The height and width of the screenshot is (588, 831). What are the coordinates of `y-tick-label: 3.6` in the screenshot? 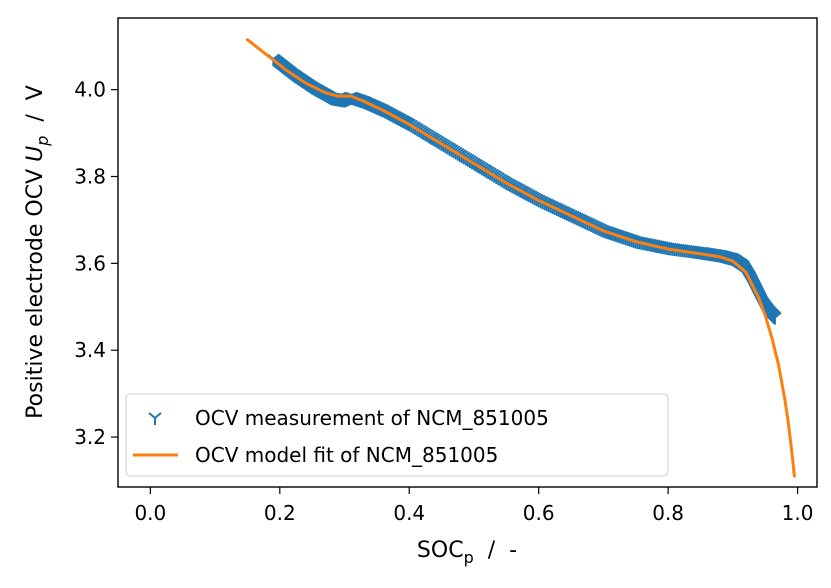 It's located at (90, 263).